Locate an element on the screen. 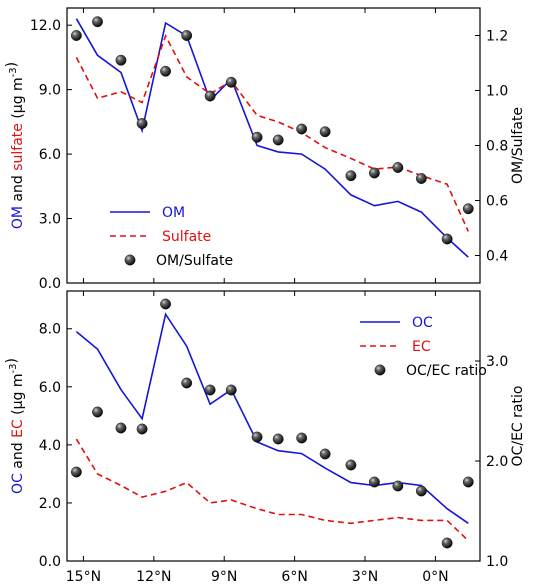 The width and height of the screenshot is (536, 585). y-left-axis-title-part: OC is located at coordinates (18, 483).